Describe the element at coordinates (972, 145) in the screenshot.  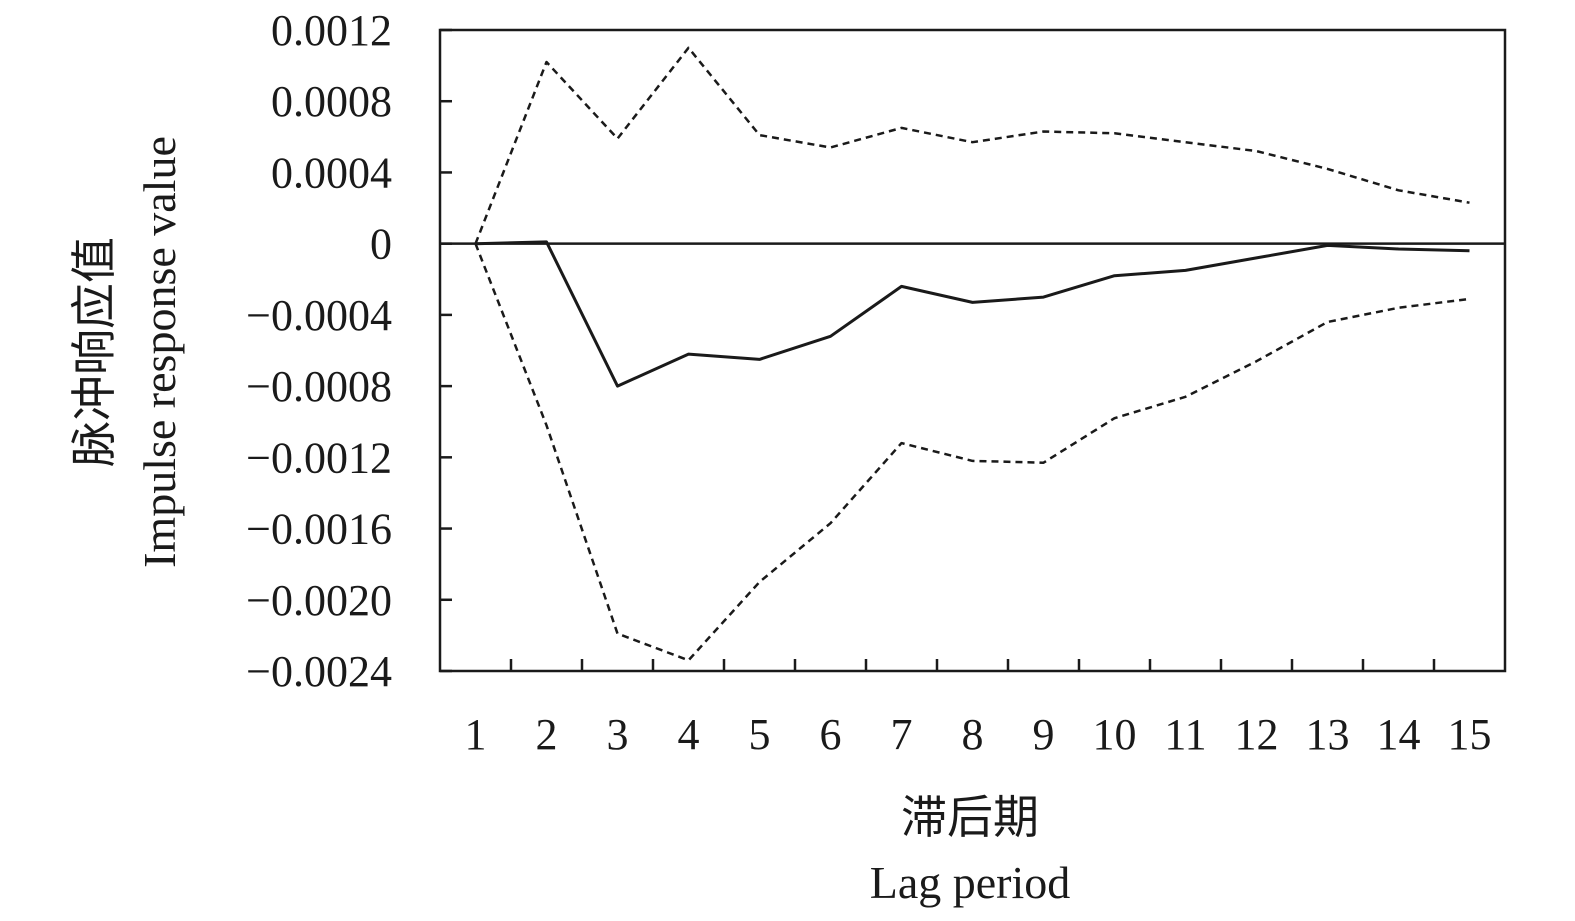
I see `upper-bound-line` at that location.